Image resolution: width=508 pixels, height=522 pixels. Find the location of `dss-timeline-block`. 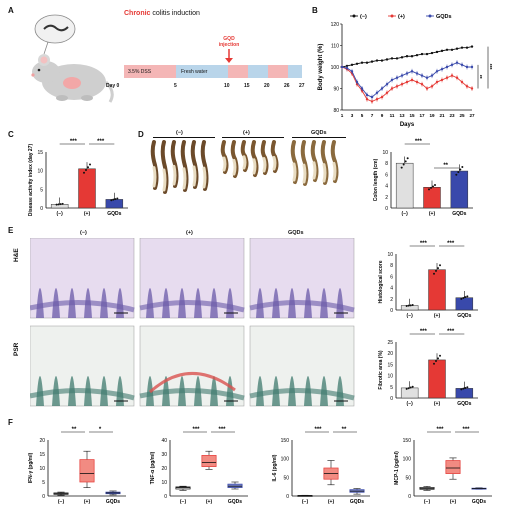

dss-timeline-block is located at coordinates (150, 71).